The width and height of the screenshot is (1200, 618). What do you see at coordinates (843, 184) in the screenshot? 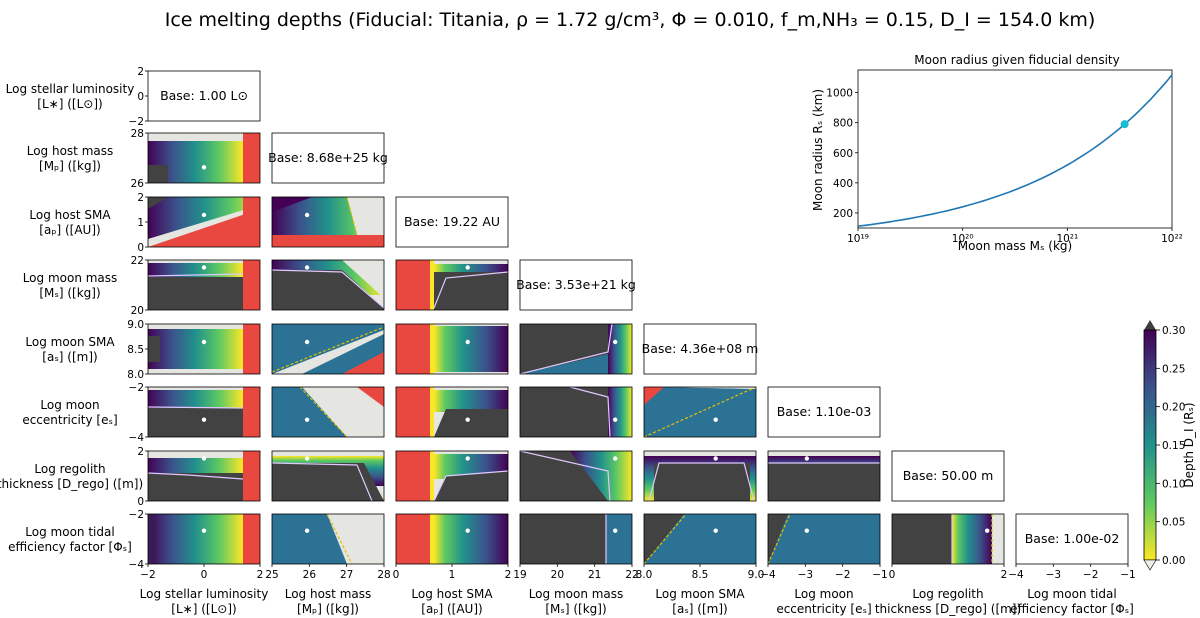
I see `radius-y-tick: 400` at bounding box center [843, 184].